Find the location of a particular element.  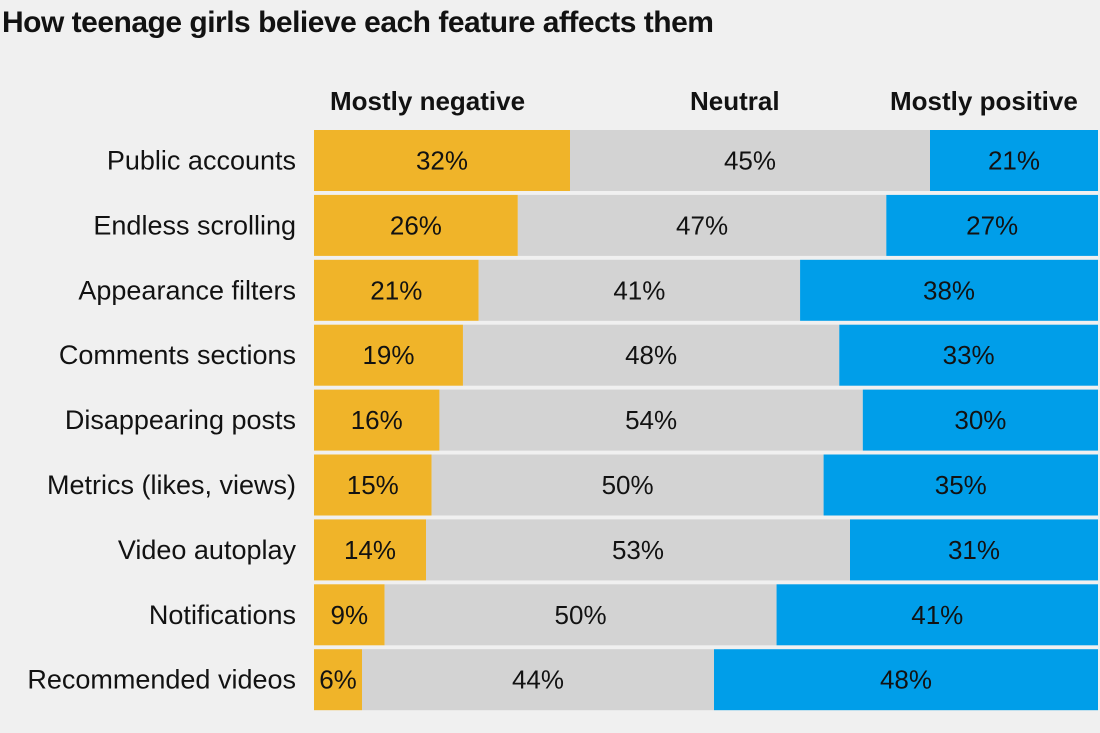

value-label-neutral-public-accounts: 45% is located at coordinates (750, 161).